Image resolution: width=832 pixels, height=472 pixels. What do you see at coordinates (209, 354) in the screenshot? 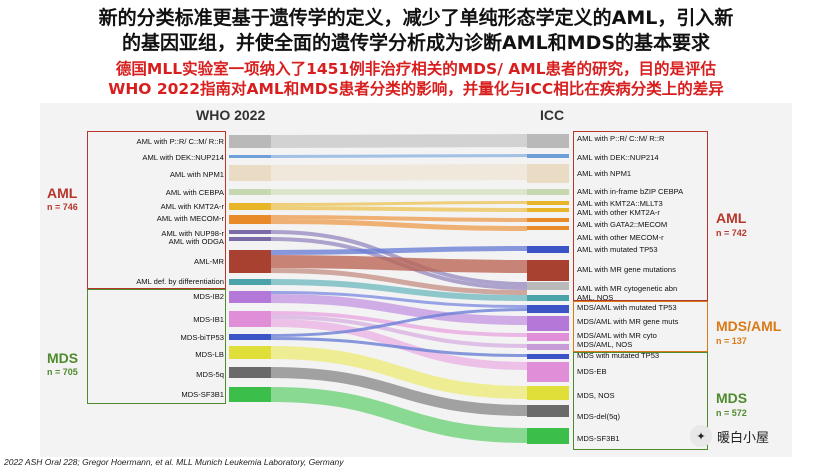
I see `who-node-label: MDS-LB` at bounding box center [209, 354].